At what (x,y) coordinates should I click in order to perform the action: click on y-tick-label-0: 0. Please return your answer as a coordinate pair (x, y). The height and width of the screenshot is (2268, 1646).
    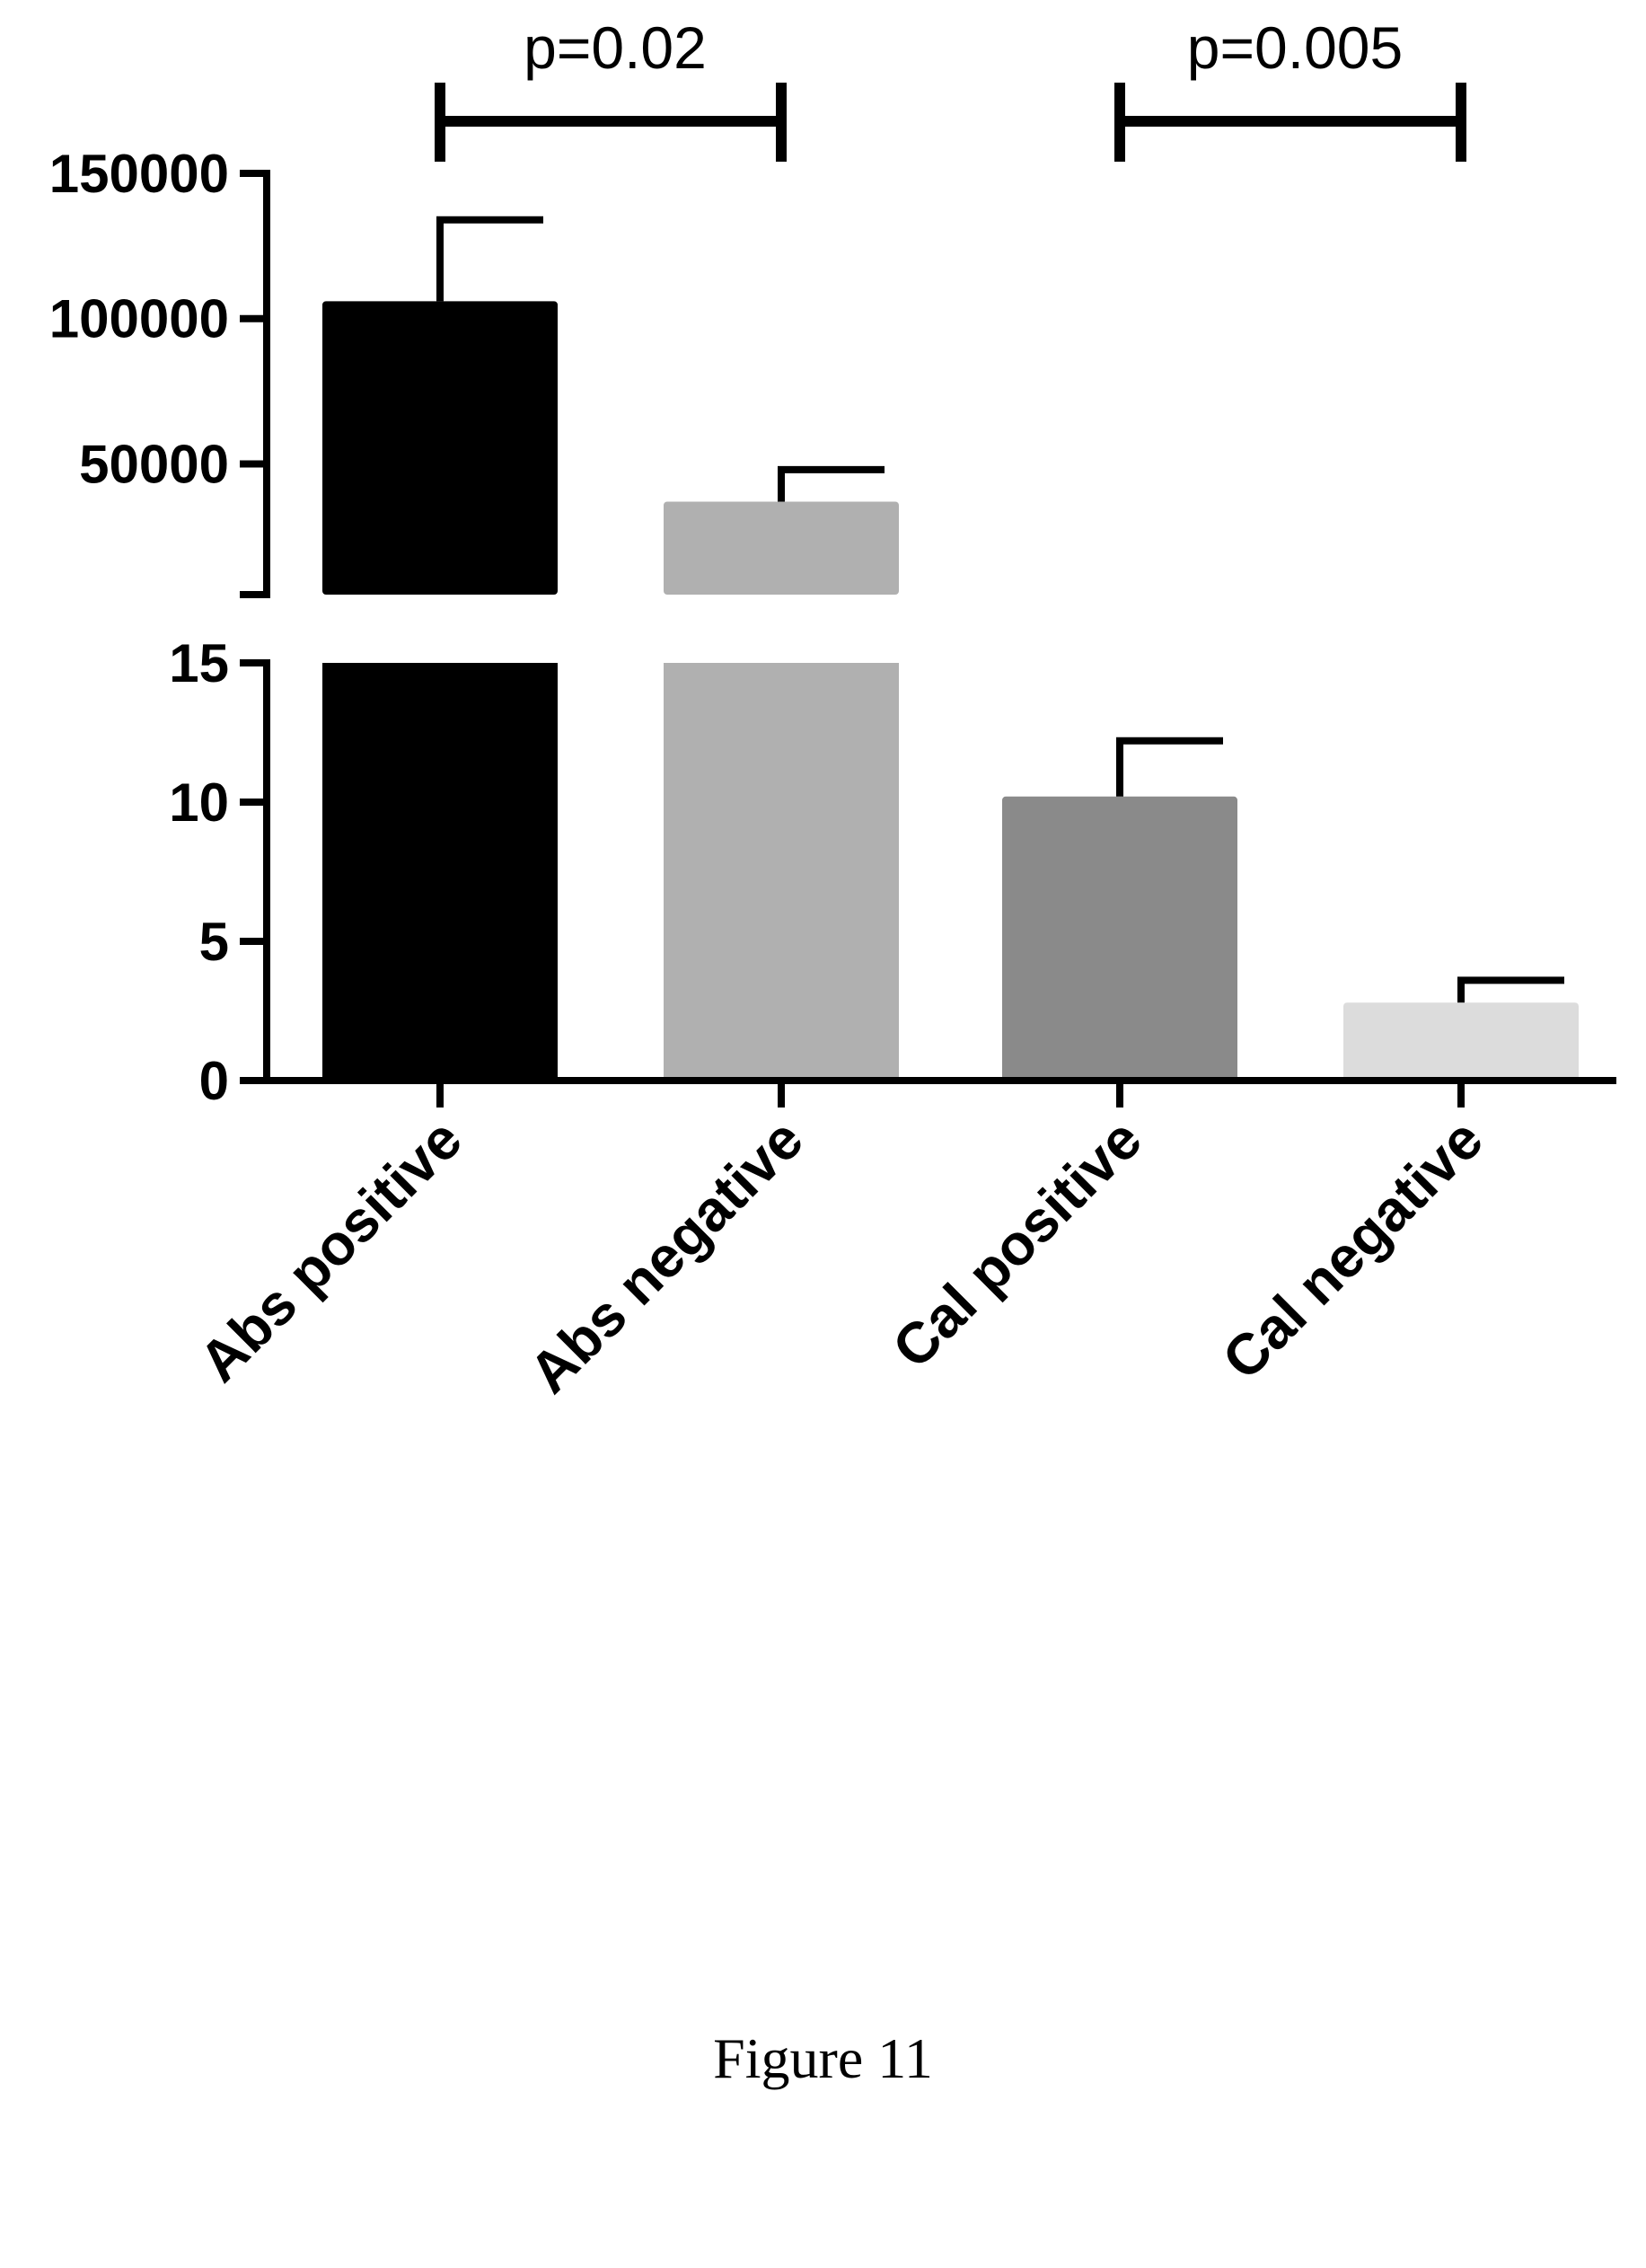
    Looking at the image, I should click on (214, 1081).